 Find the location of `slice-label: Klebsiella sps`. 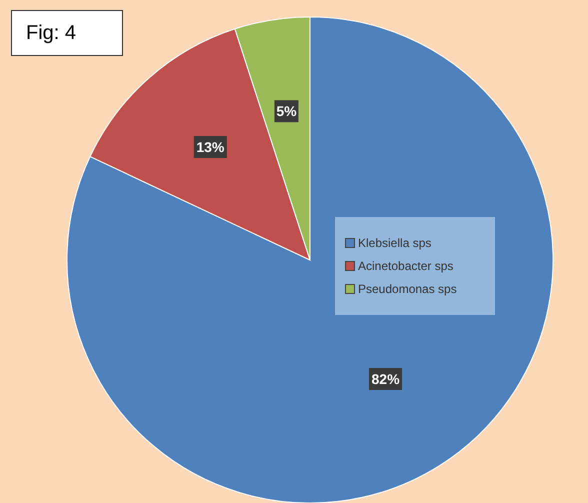

slice-label: Klebsiella sps is located at coordinates (395, 243).